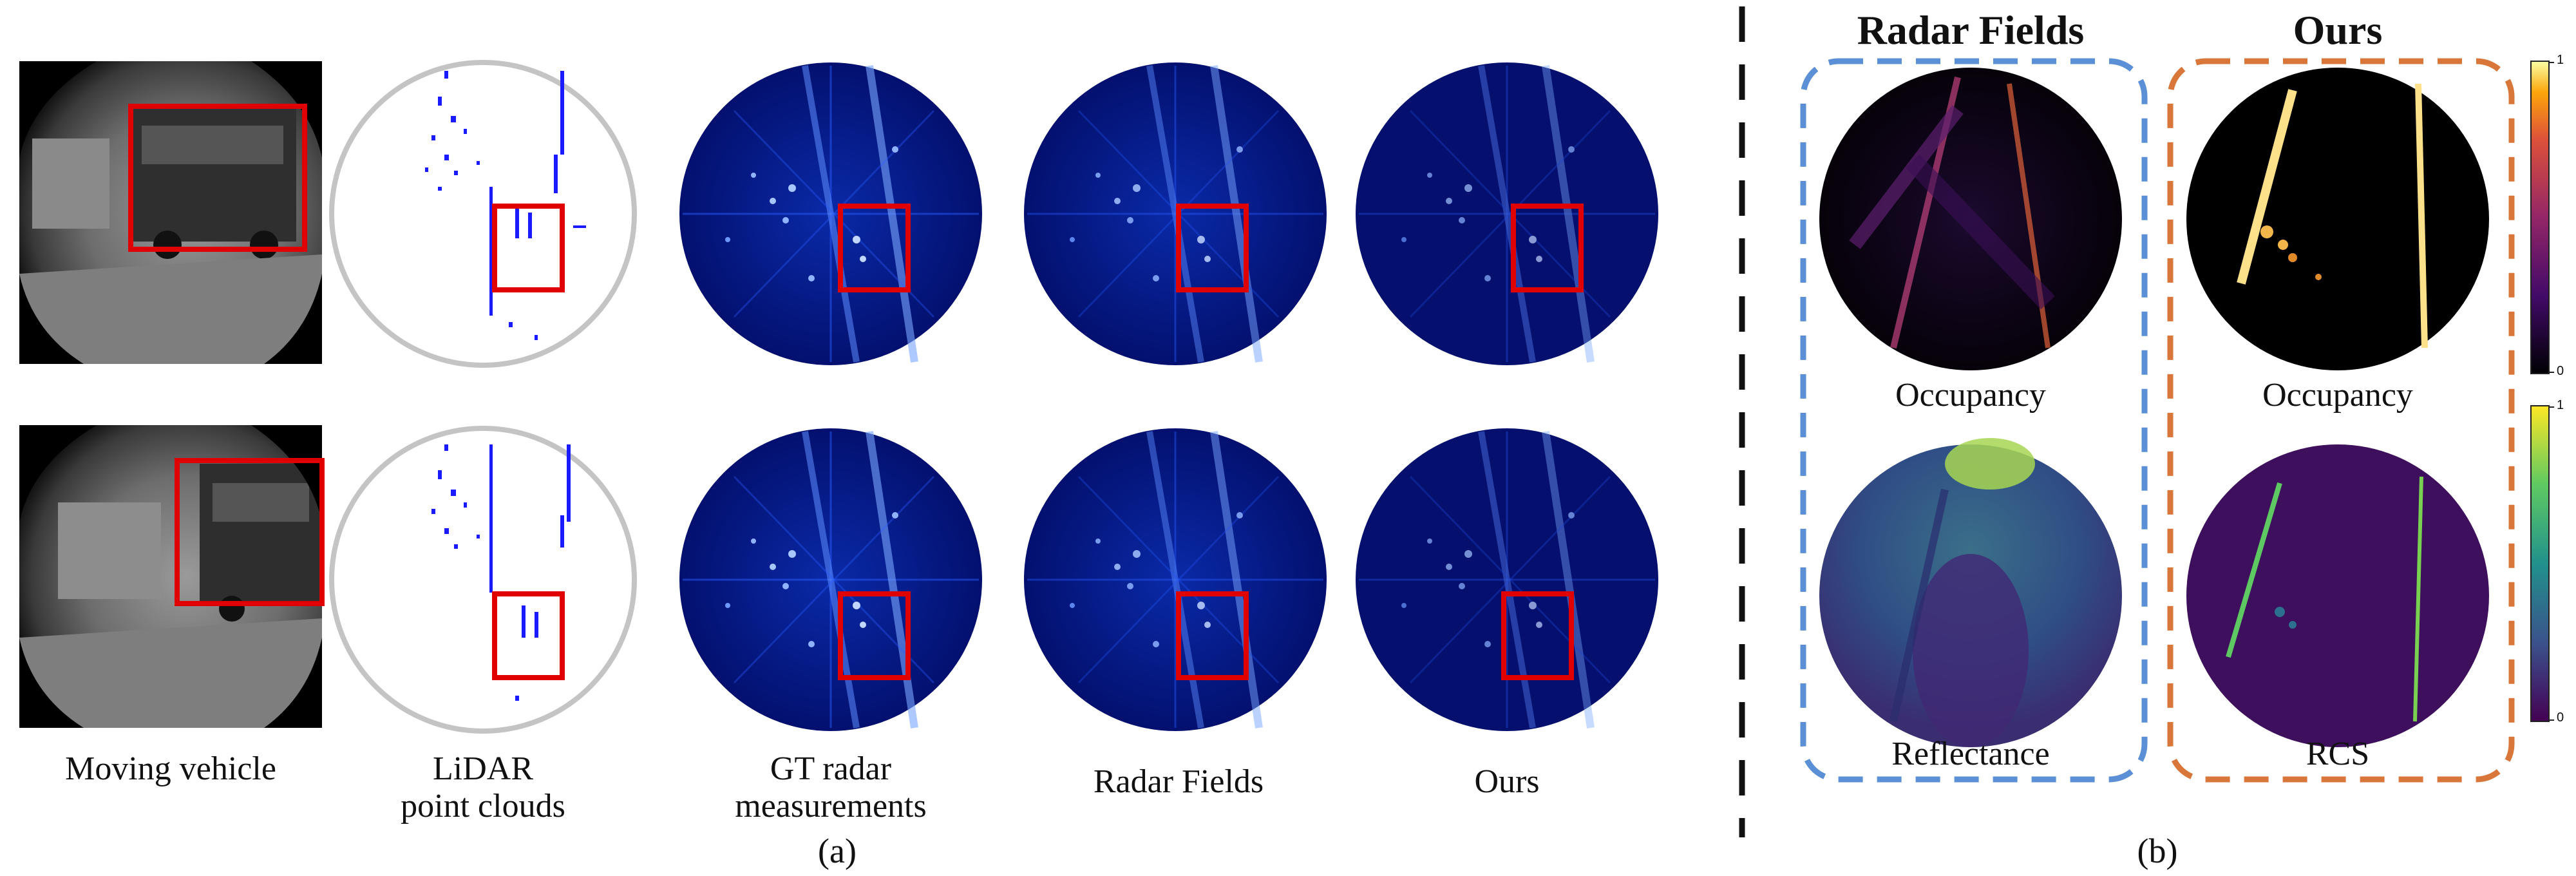  I want to click on highlight-box-rf-row1, so click(1212, 248).